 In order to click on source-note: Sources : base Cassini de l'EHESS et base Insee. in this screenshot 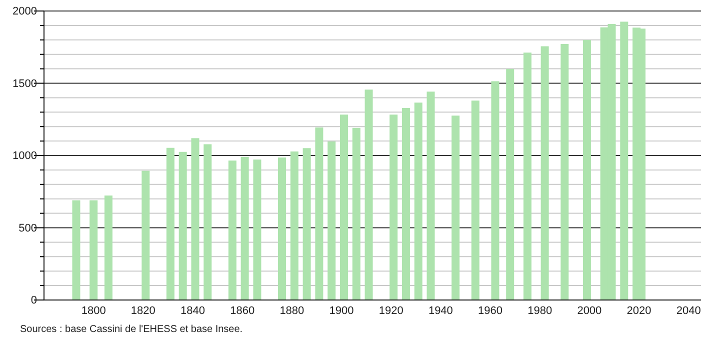, I will do `click(131, 329)`.